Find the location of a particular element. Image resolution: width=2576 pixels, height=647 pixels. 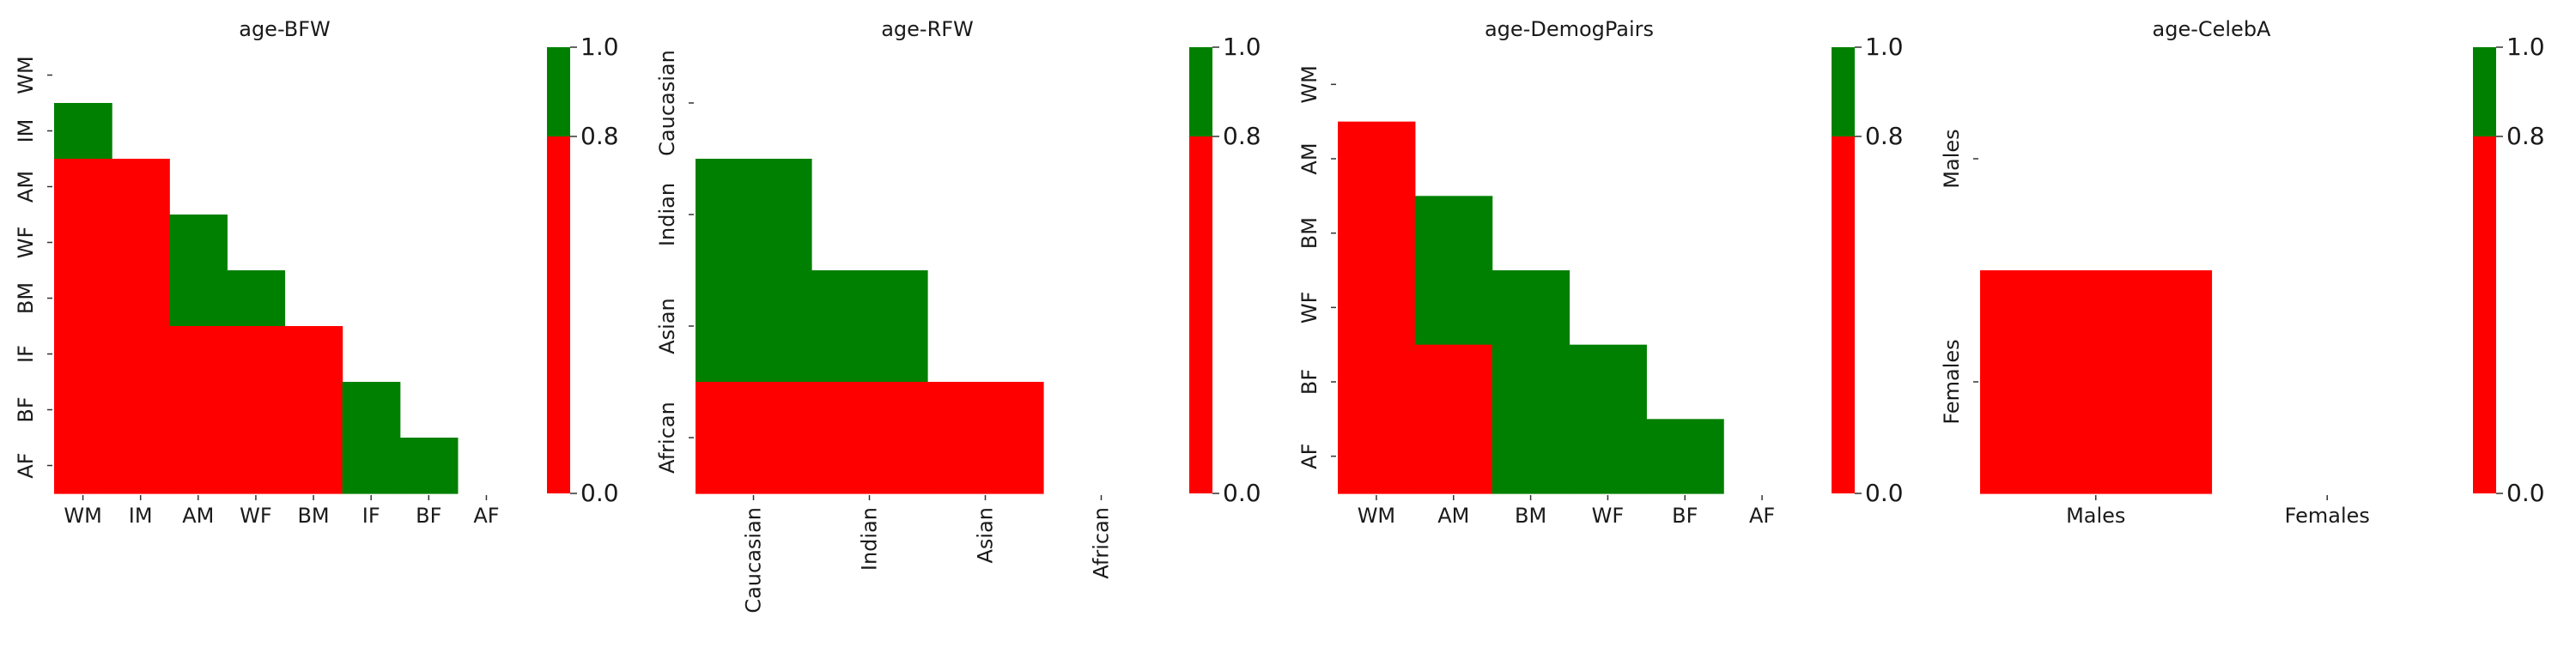

x-tick-label-celeba-0: Males is located at coordinates (2095, 516).